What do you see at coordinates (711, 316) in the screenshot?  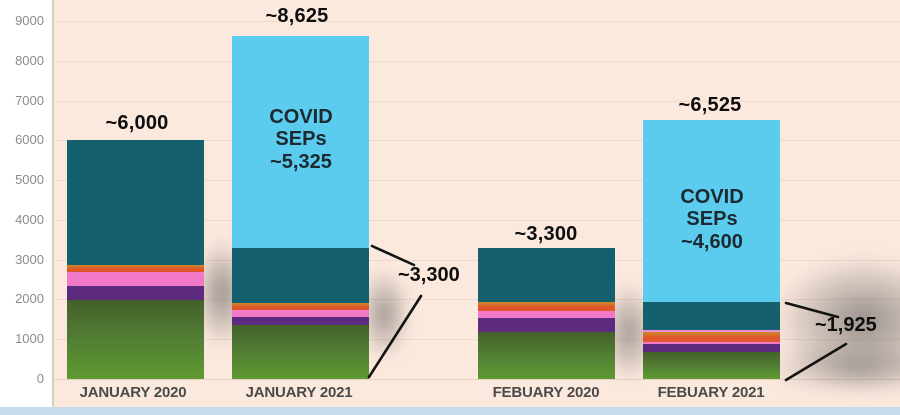 I see `segment-teal-febuary-2021` at bounding box center [711, 316].